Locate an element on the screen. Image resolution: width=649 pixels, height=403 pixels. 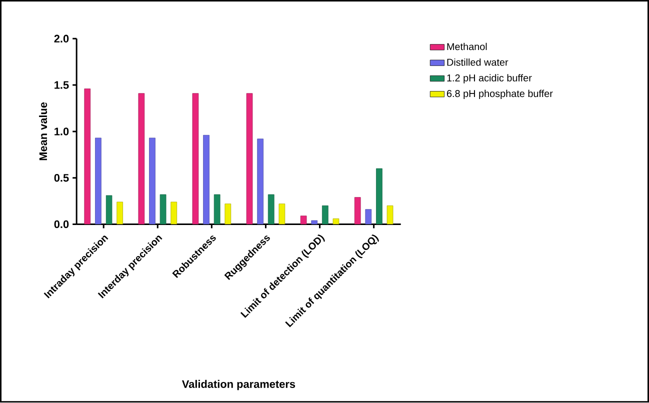
y-tick-label: 0.5 is located at coordinates (61, 178).